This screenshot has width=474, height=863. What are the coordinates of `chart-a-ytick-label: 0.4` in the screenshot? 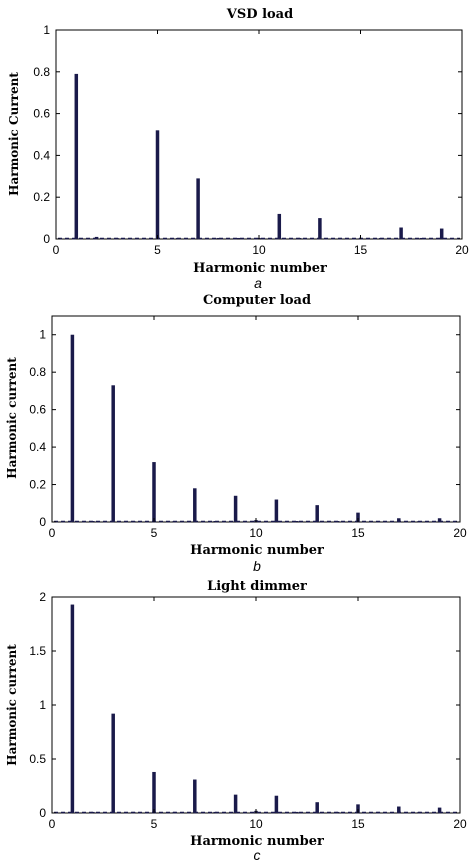 It's located at (41, 155).